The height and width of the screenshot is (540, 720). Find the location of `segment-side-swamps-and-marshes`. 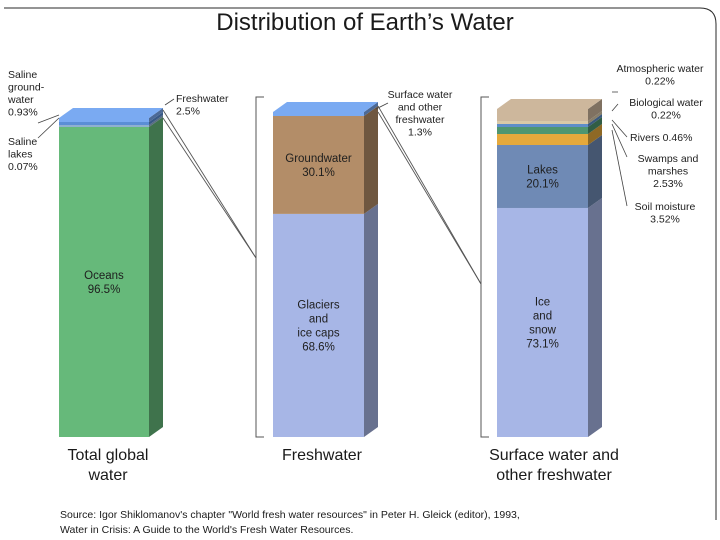

segment-side-swamps-and-marshes is located at coordinates (595, 125).